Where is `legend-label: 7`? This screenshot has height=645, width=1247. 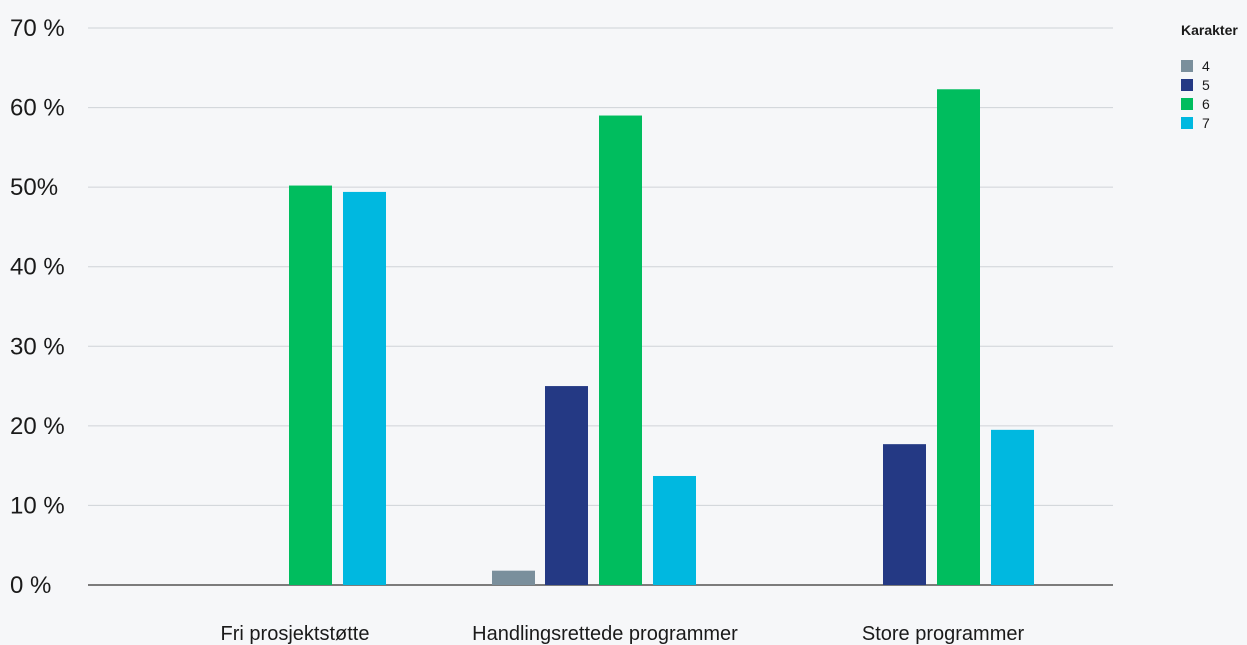 legend-label: 7 is located at coordinates (1206, 122).